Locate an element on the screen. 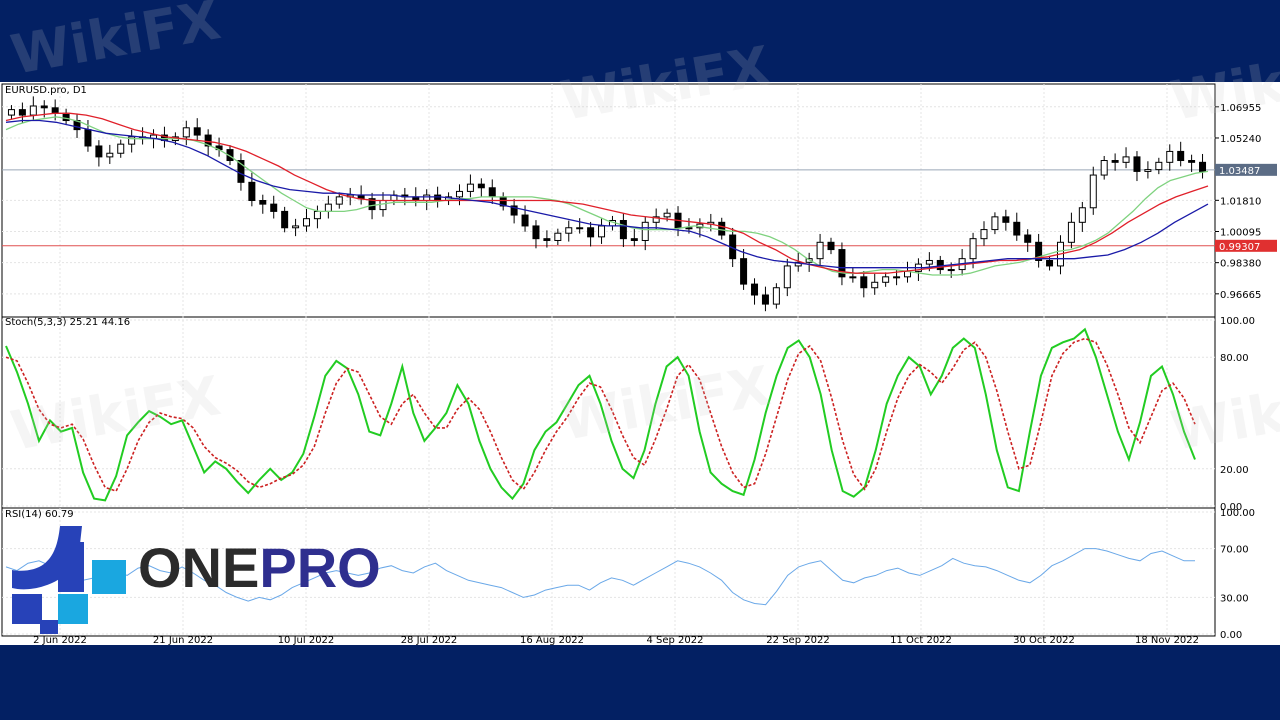 The image size is (1280, 720). x-tick-label: 18 Nov 2022 is located at coordinates (1167, 640).